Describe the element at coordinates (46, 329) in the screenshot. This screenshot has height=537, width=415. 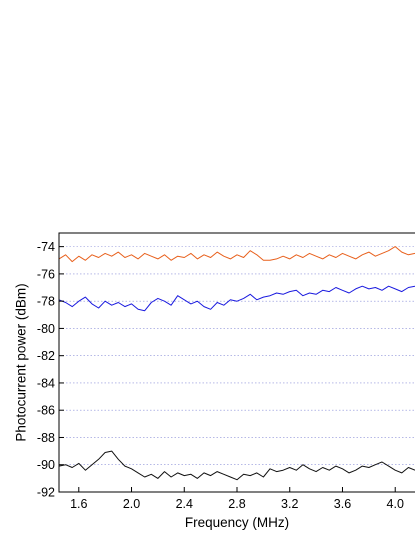
I see `y-tick-label: -80` at that location.